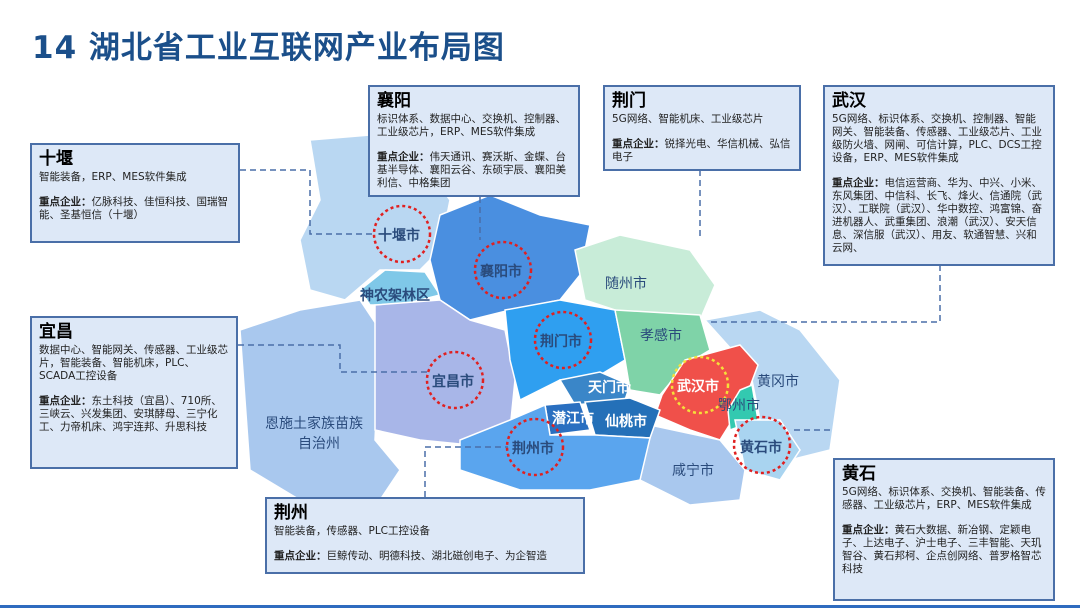  Describe the element at coordinates (778, 381) in the screenshot. I see `label-huanggang: 黄冈市` at that location.